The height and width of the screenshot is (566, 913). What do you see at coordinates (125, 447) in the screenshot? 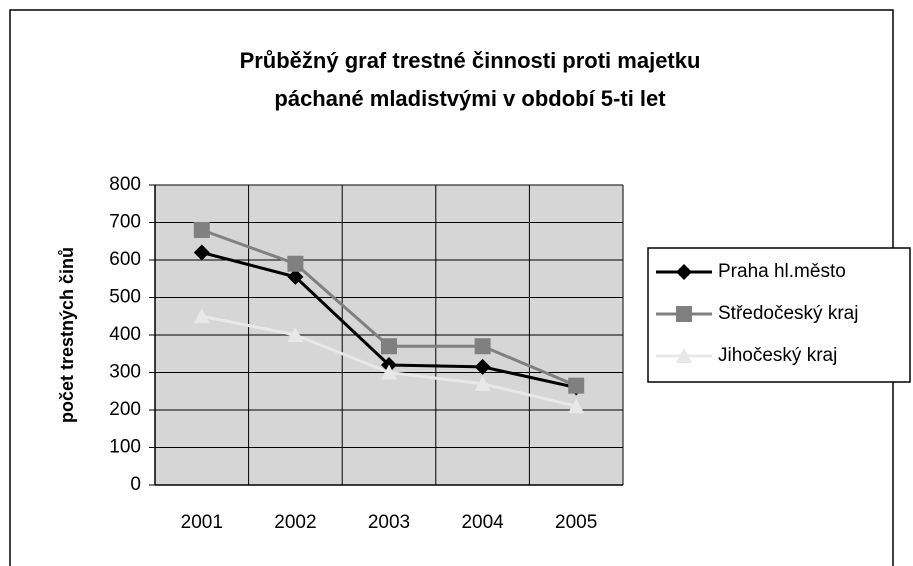
I see `y-tick-label: 100` at bounding box center [125, 447].